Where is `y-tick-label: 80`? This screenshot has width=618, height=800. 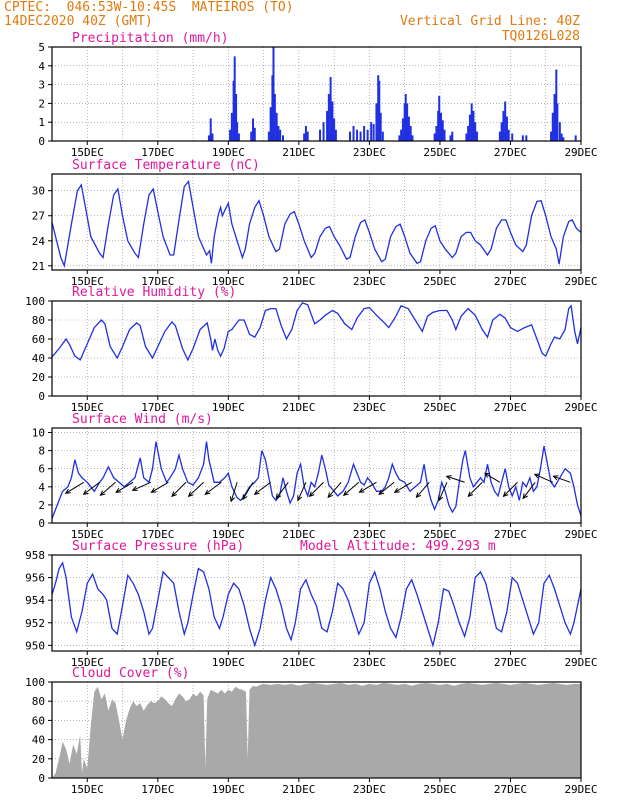 y-tick-label: 80 is located at coordinates (38, 701).